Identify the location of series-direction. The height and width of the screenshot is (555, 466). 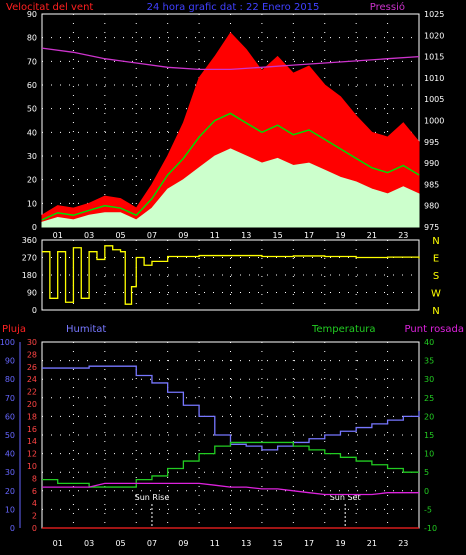
(231, 275).